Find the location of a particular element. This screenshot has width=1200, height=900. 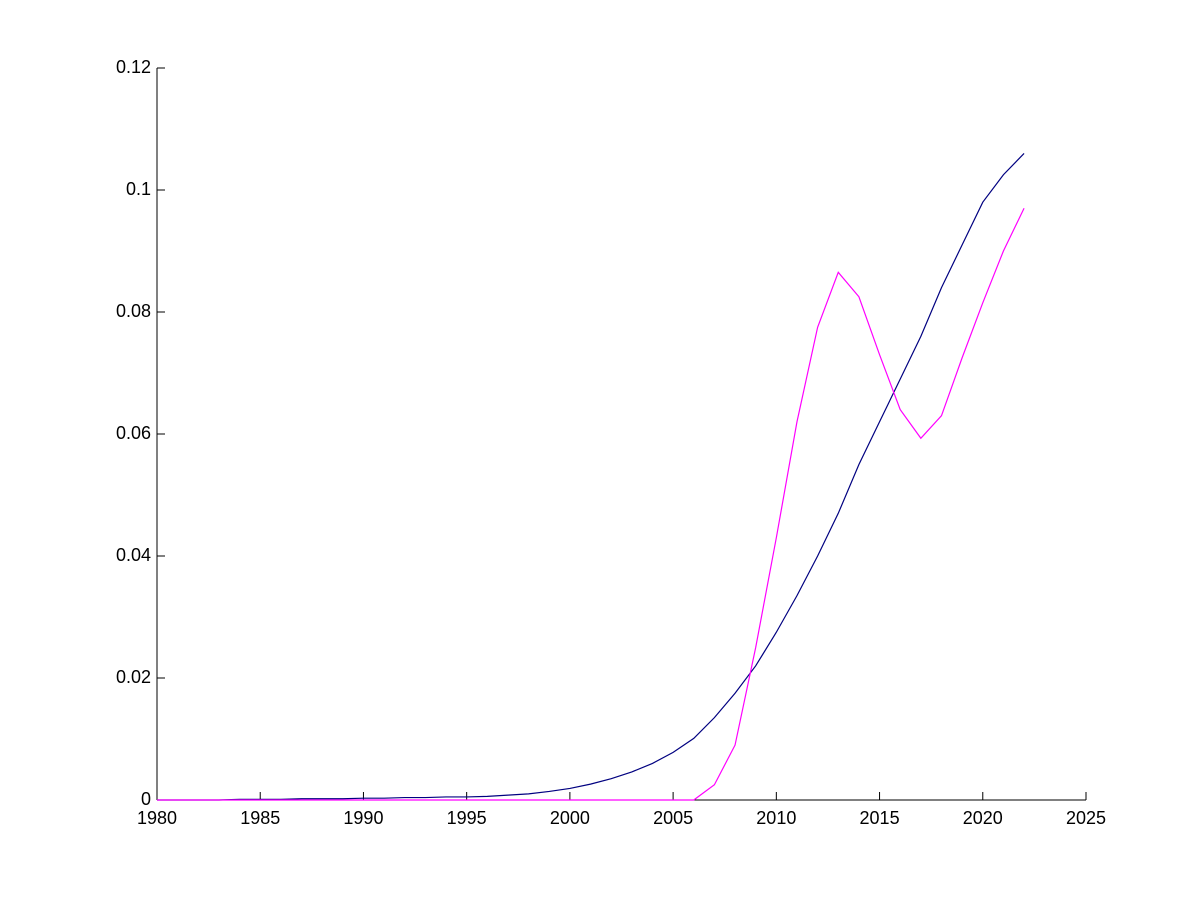

y-tick-label: 0.02 is located at coordinates (133, 677).